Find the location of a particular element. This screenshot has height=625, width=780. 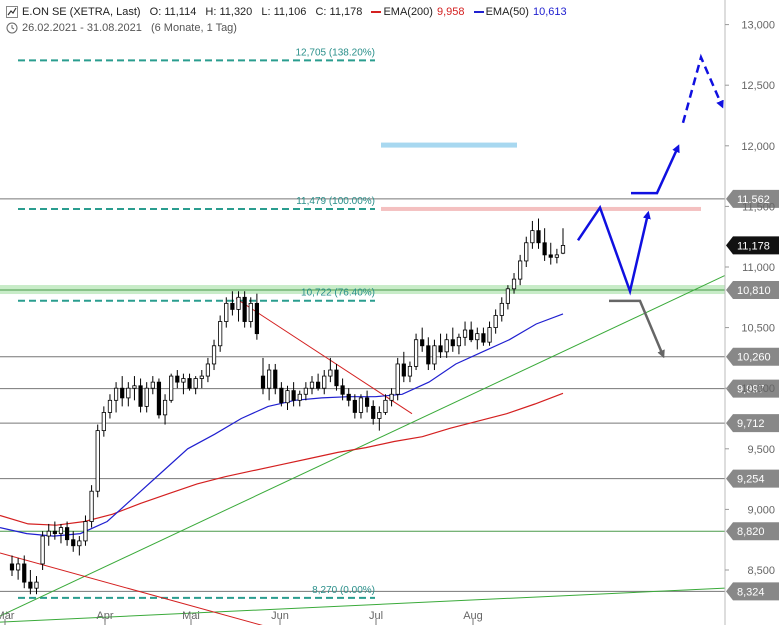

y-tick-label: 11,000 is located at coordinates (758, 268).